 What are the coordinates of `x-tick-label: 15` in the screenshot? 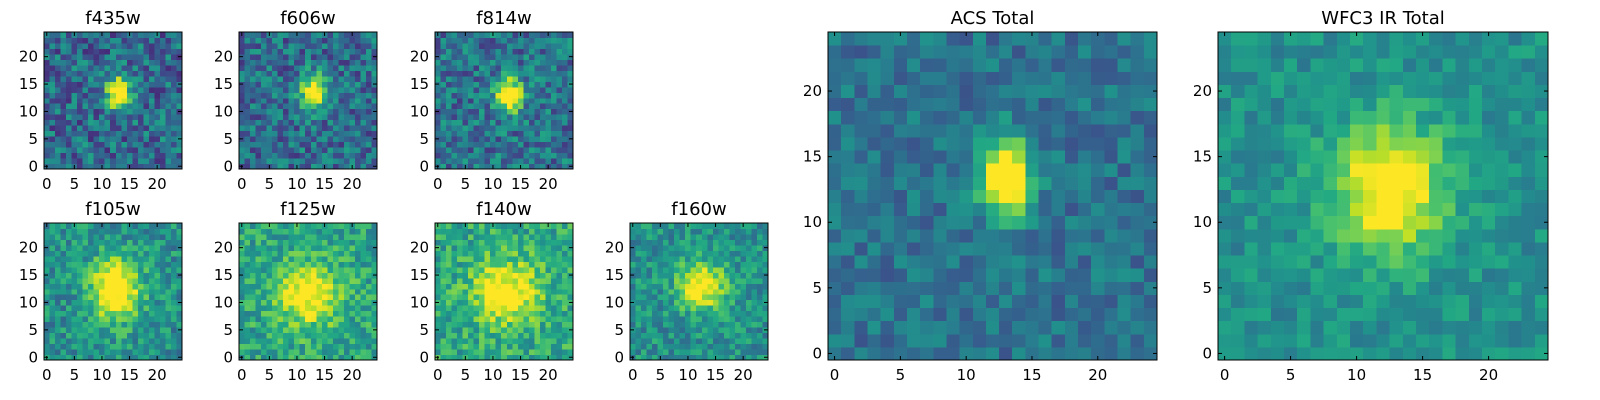 It's located at (715, 375).